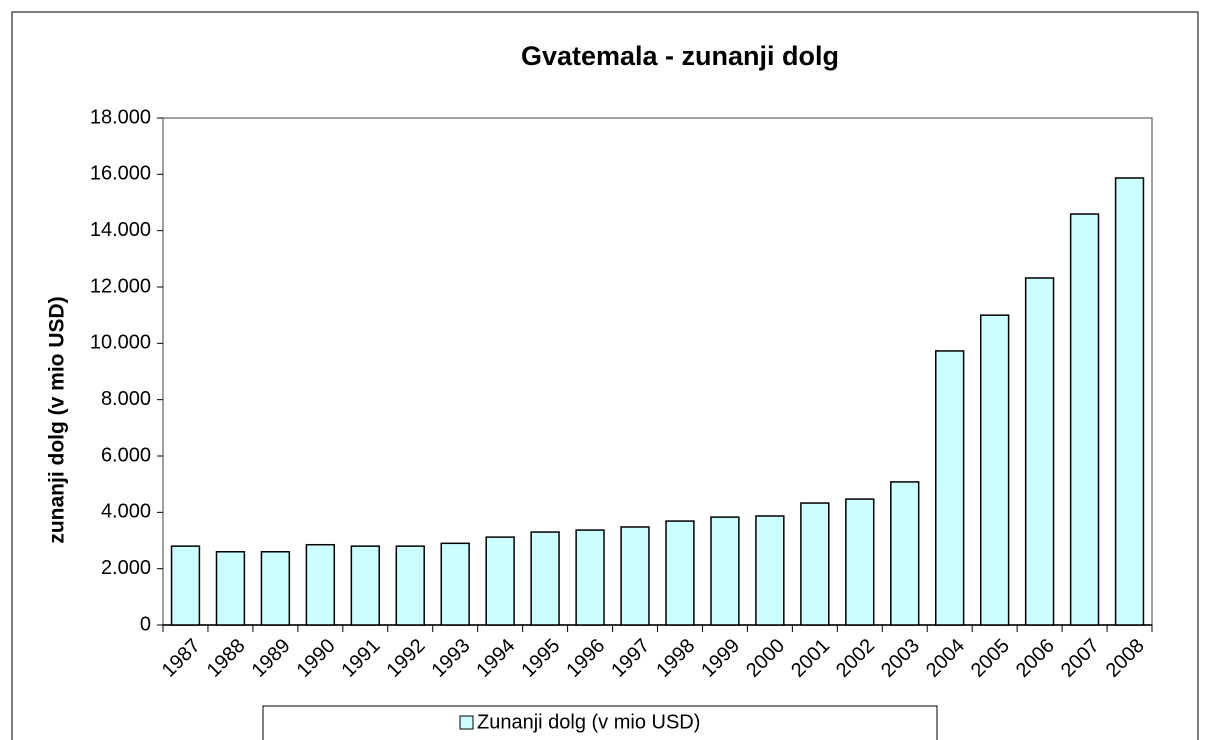 The image size is (1210, 740). I want to click on legend-label: Zunanji dolg (v mio USD), so click(588, 722).